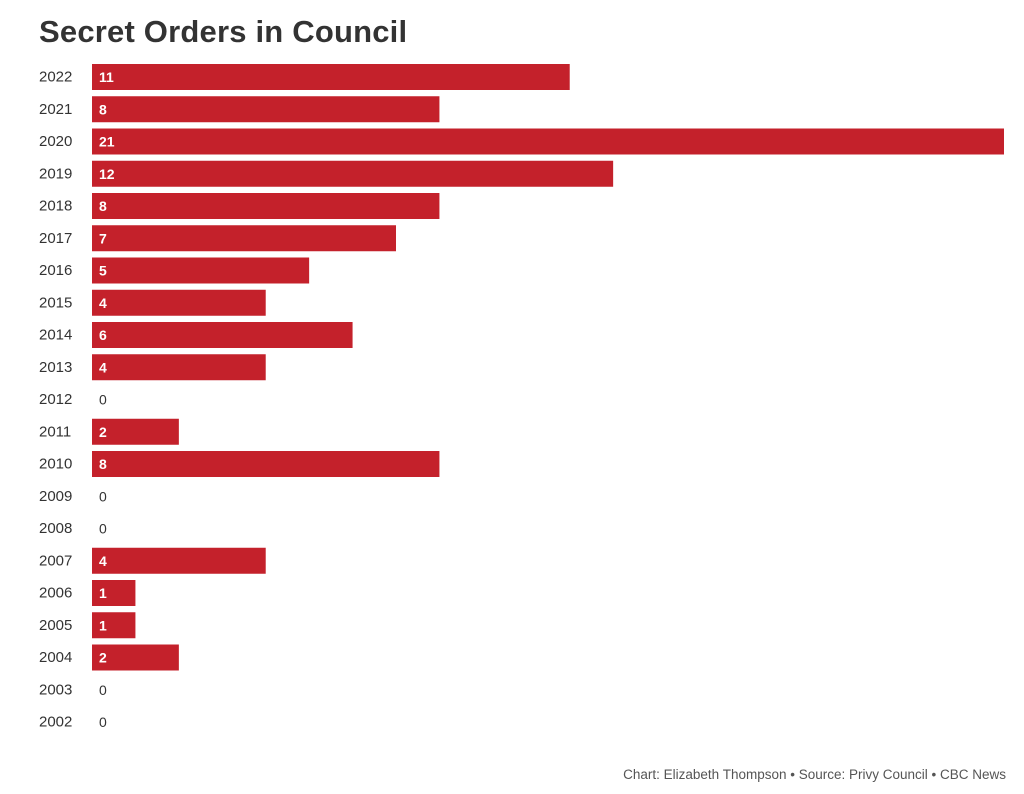 This screenshot has height=794, width=1024. I want to click on category-label: 2004, so click(55, 657).